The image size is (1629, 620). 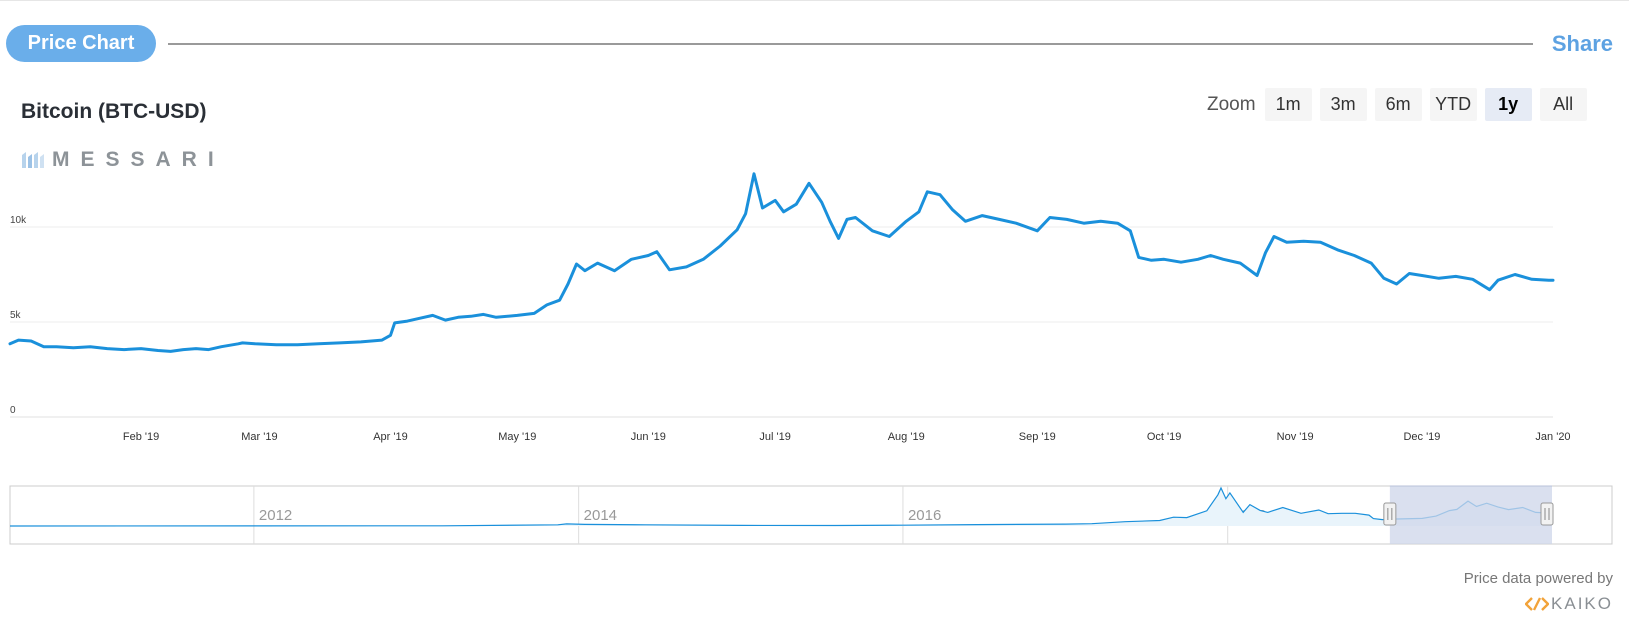 What do you see at coordinates (781, 507) in the screenshot?
I see `navigator-area` at bounding box center [781, 507].